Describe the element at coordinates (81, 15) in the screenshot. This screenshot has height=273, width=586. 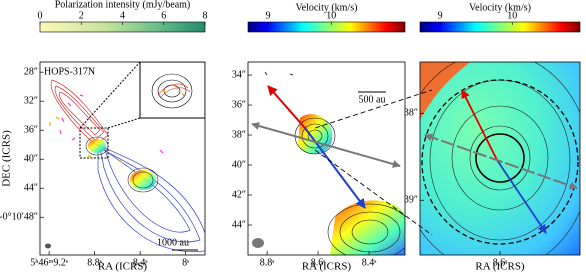
I see `colorbar-tick-label: 2` at that location.